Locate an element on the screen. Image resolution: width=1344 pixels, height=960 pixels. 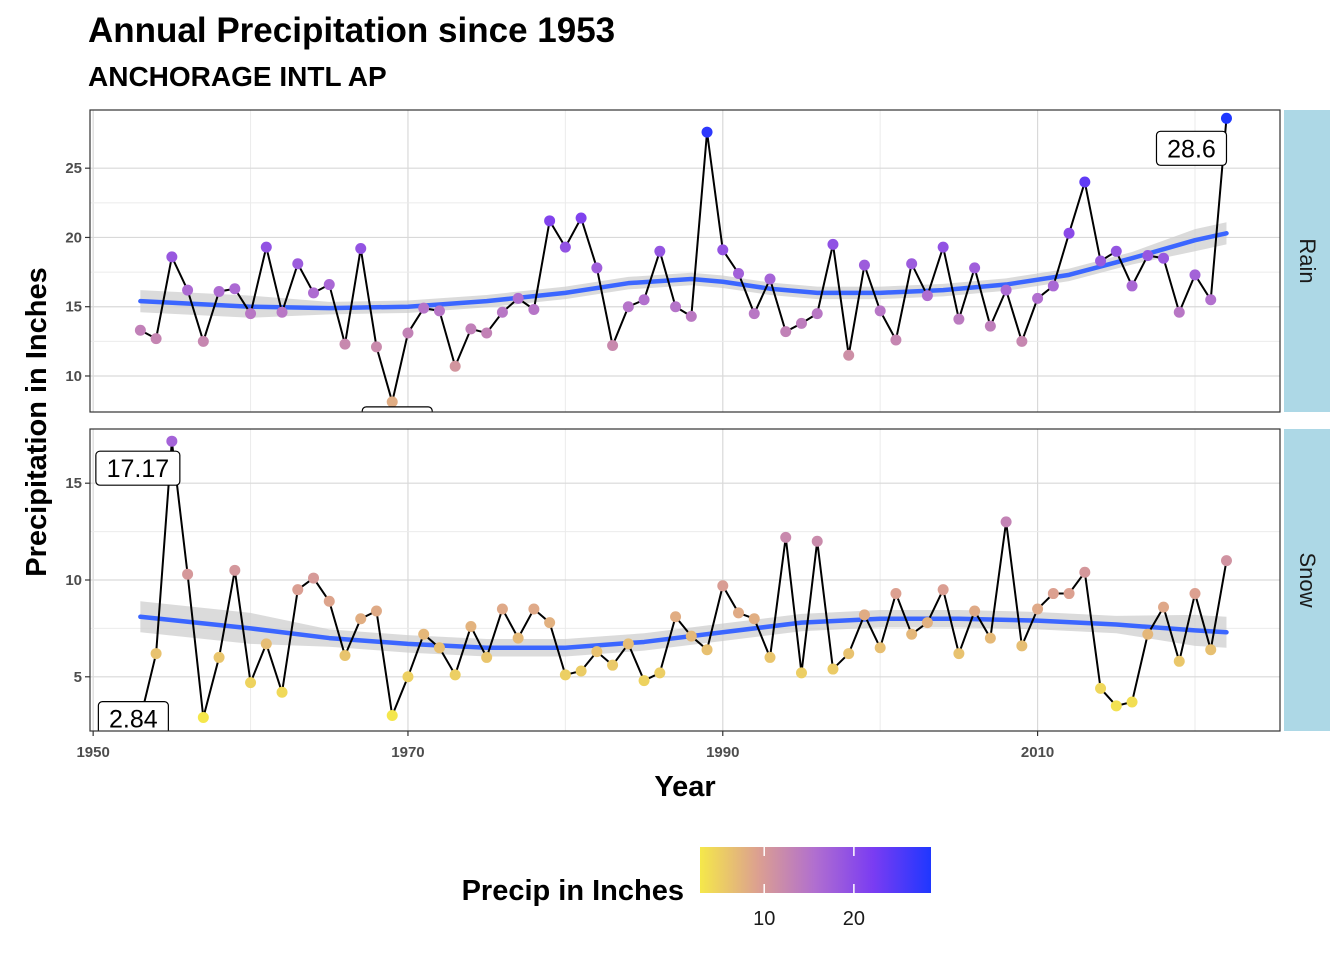
value-label: 2.84 is located at coordinates (133, 717).